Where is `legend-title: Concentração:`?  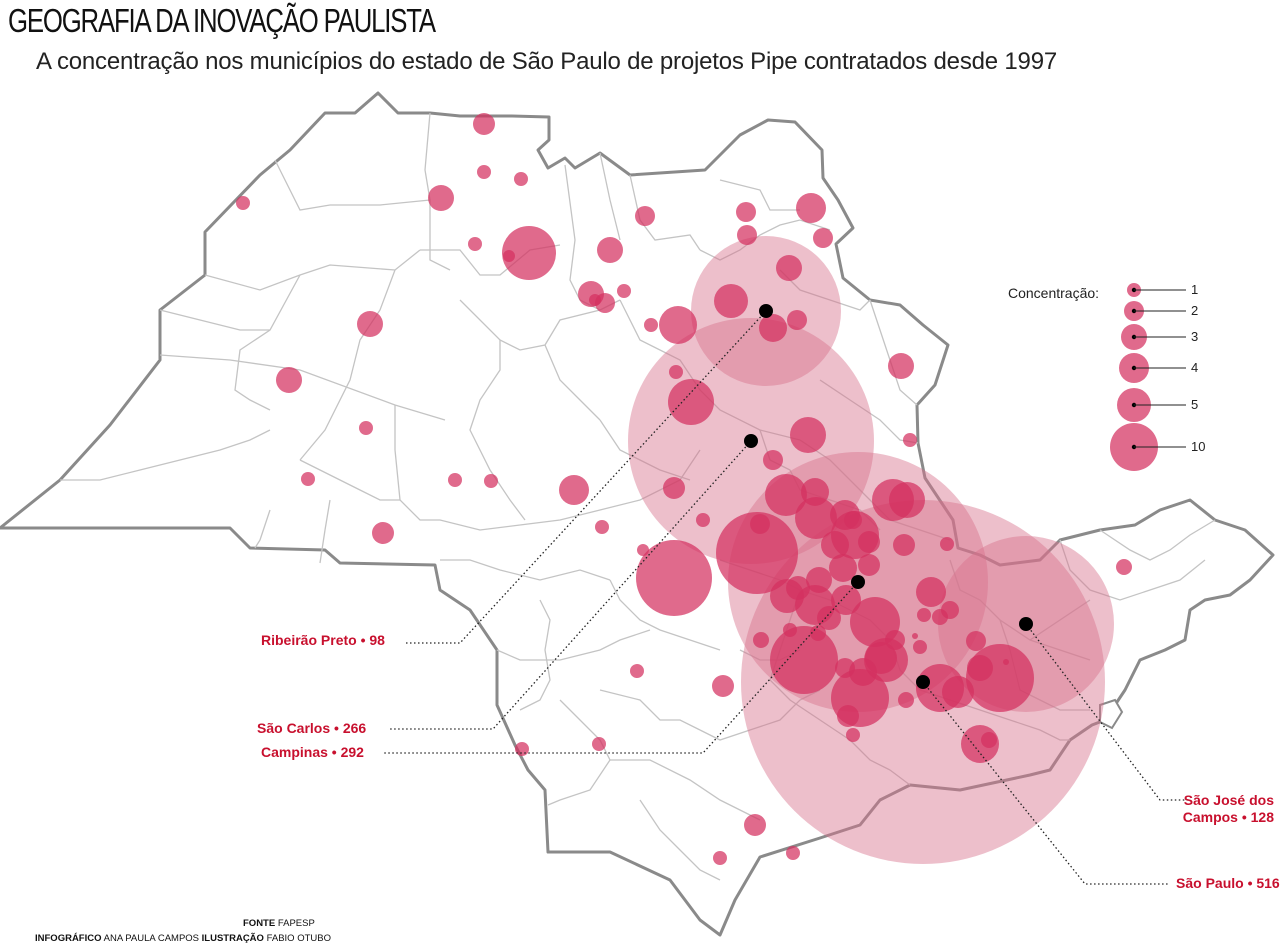 legend-title: Concentração: is located at coordinates (1054, 293).